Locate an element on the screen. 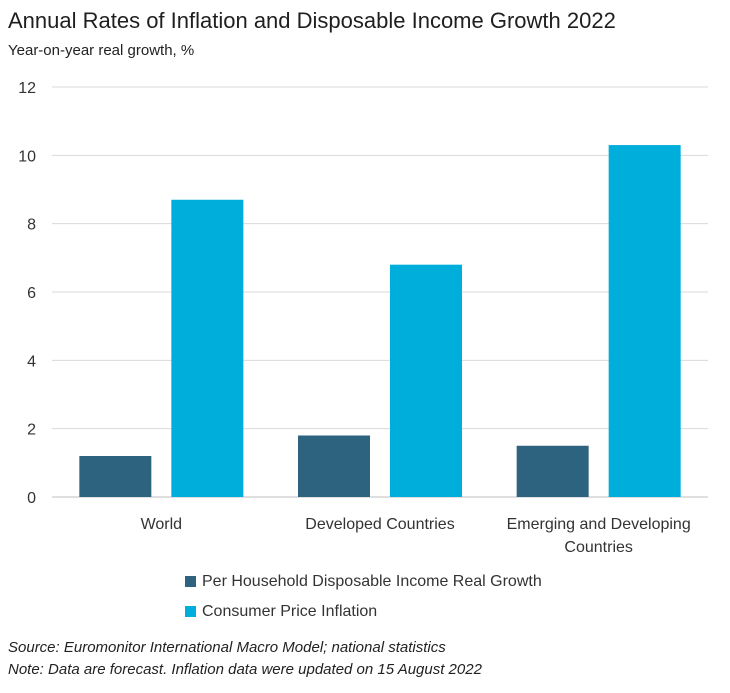 This screenshot has width=730, height=693. y-tick-label: 10 is located at coordinates (27, 156).